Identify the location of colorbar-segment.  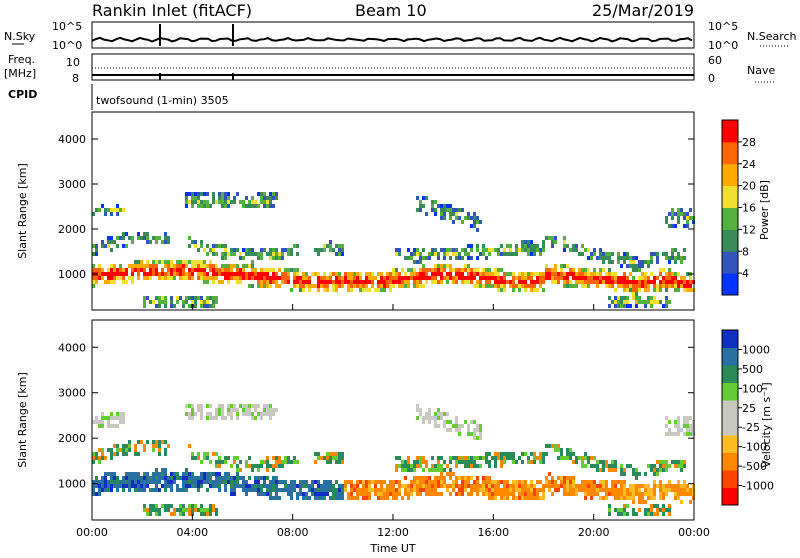
(730, 496).